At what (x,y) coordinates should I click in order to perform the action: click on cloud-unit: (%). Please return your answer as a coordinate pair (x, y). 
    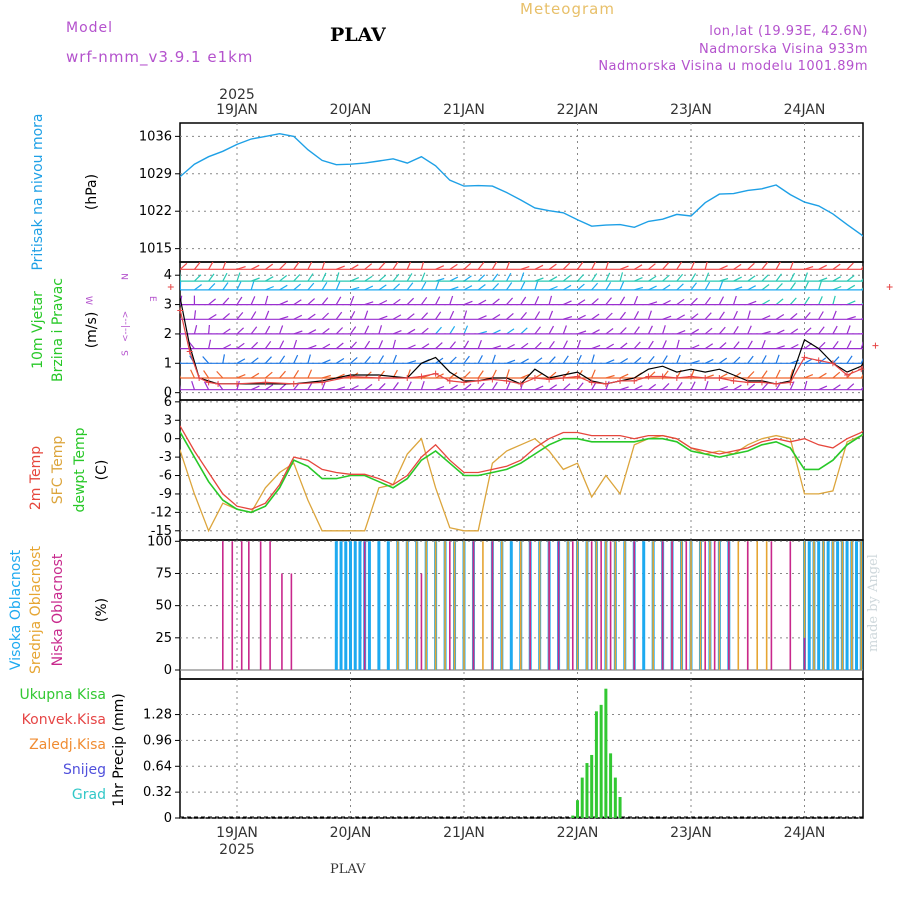
    Looking at the image, I should click on (102, 610).